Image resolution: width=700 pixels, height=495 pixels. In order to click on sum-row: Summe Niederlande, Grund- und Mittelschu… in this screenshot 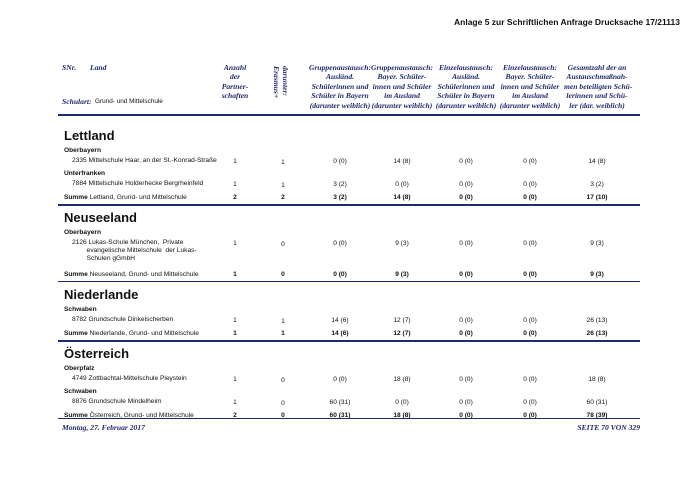, I will do `click(131, 333)`.